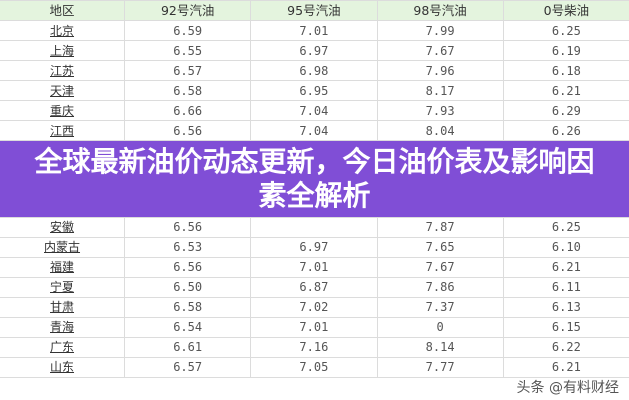 The image size is (629, 400). Describe the element at coordinates (565, 347) in the screenshot. I see `price-cell: 6.22` at that location.